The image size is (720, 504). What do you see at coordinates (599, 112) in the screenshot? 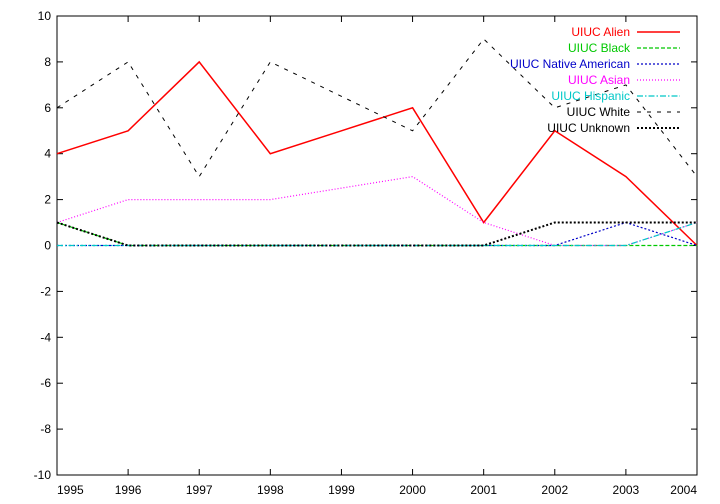
I see `legend-label: UIUC White` at bounding box center [599, 112].